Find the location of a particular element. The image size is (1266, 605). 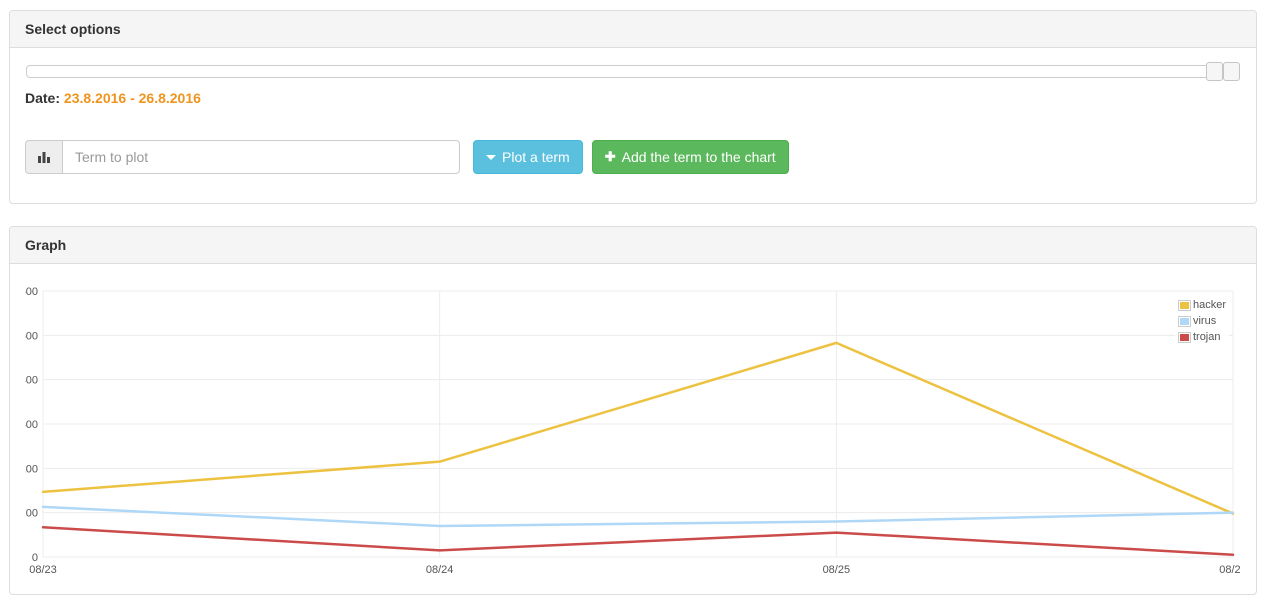

slider-handle-start is located at coordinates (1214, 71).